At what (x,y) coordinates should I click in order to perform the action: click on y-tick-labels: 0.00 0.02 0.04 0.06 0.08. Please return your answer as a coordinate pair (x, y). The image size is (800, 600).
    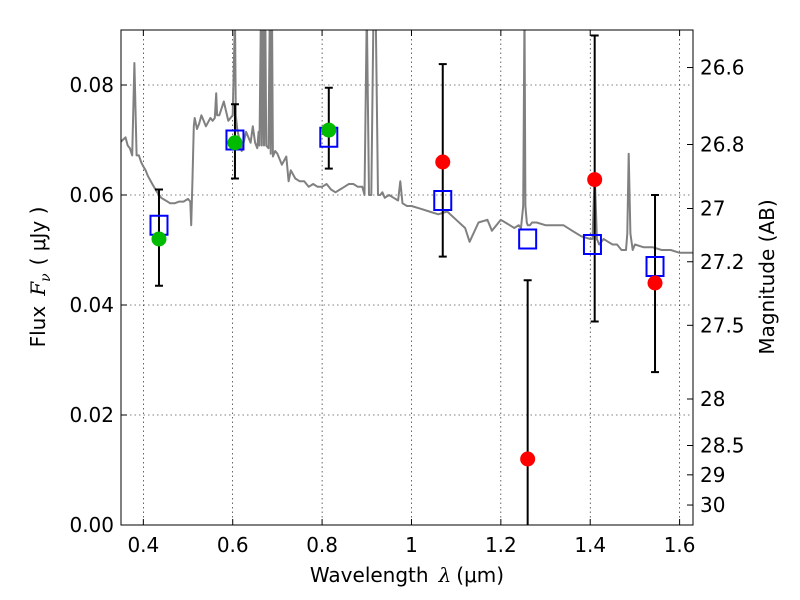
    Looking at the image, I should click on (91, 305).